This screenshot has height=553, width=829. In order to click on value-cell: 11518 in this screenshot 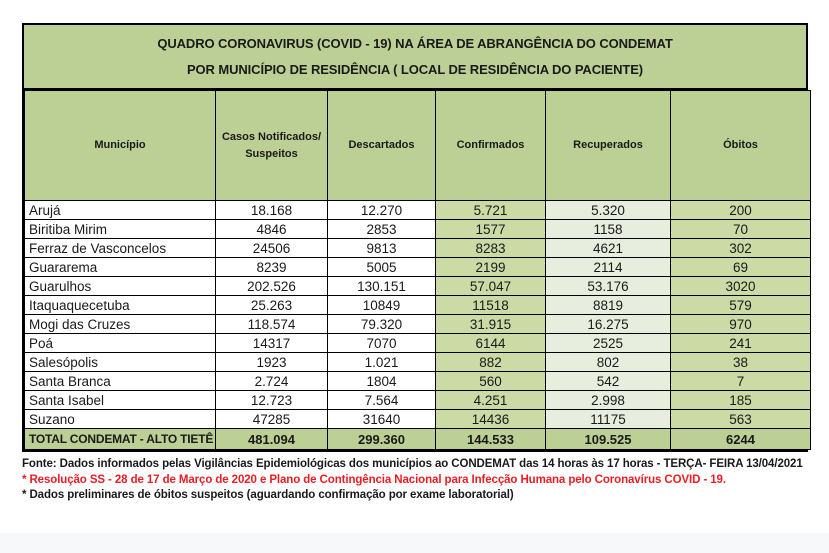, I will do `click(490, 305)`.